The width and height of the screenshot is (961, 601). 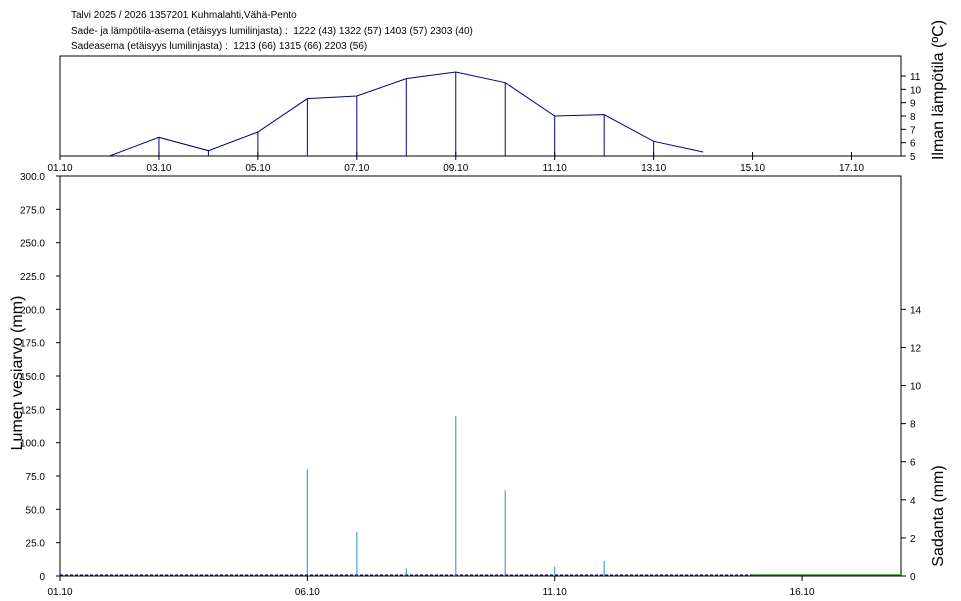 What do you see at coordinates (32, 410) in the screenshot?
I see `snow-ytick-label: 125.0` at bounding box center [32, 410].